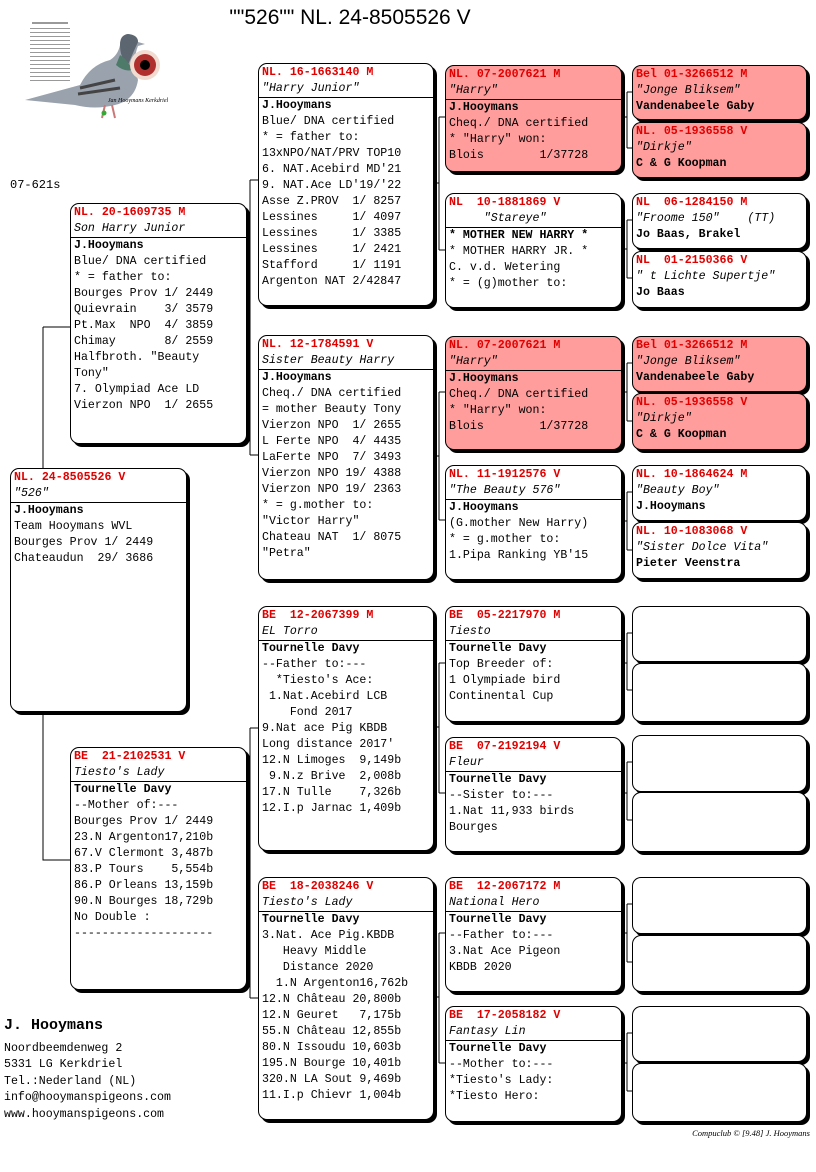 The image size is (816, 1172). Describe the element at coordinates (346, 632) in the screenshot. I see `pigeon-name: EL Torro` at that location.